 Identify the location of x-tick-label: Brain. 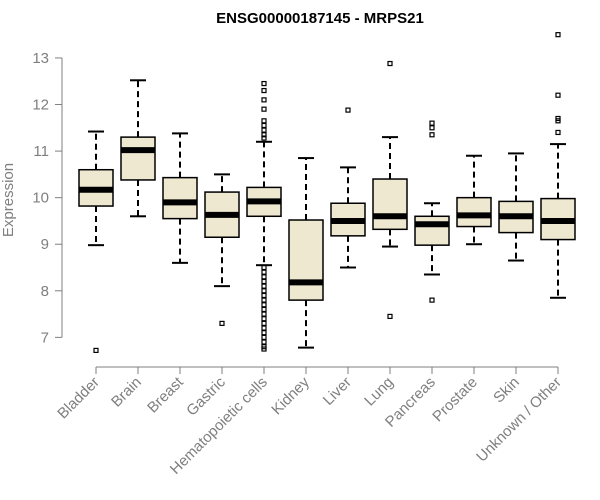
(126, 392).